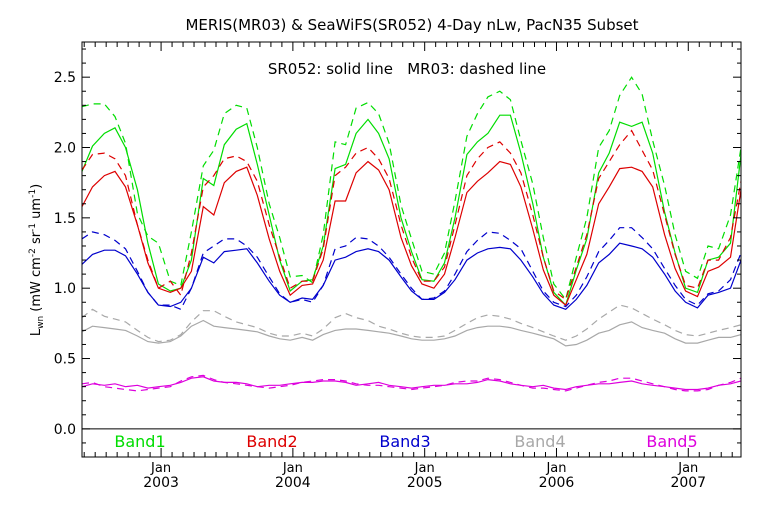 This screenshot has width=768, height=517. I want to click on legend-band2: Band2, so click(271, 441).